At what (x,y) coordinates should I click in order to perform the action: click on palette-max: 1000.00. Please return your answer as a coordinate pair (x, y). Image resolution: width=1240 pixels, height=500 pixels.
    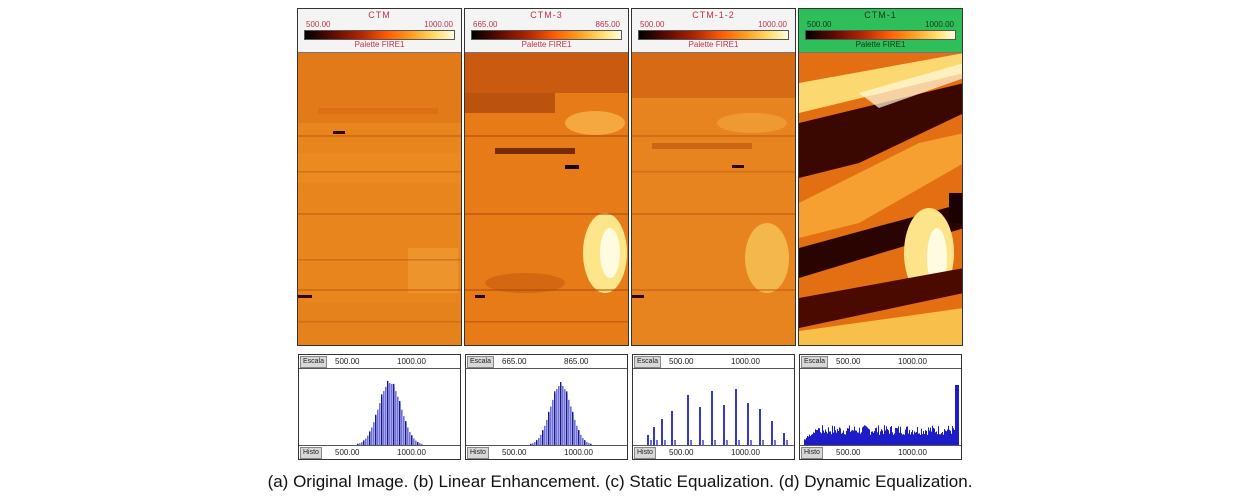
    Looking at the image, I should click on (939, 24).